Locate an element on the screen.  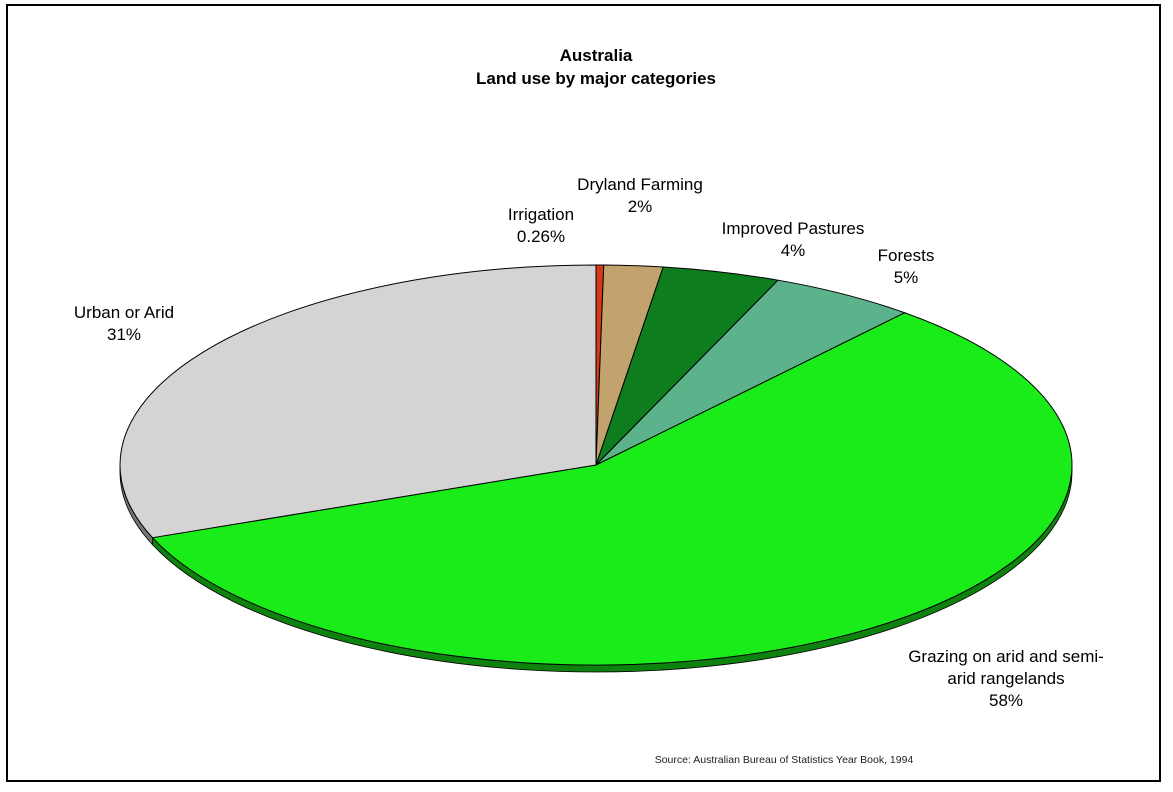
slice-label-line: Forests is located at coordinates (906, 255).